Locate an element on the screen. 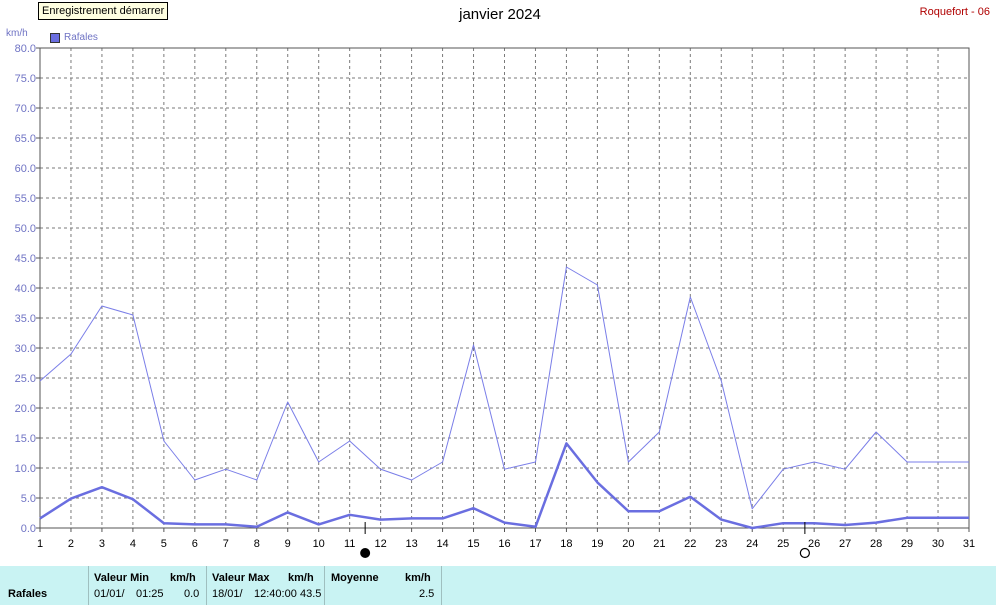 This screenshot has height=605, width=996. x-tick-label: 28 is located at coordinates (876, 544).